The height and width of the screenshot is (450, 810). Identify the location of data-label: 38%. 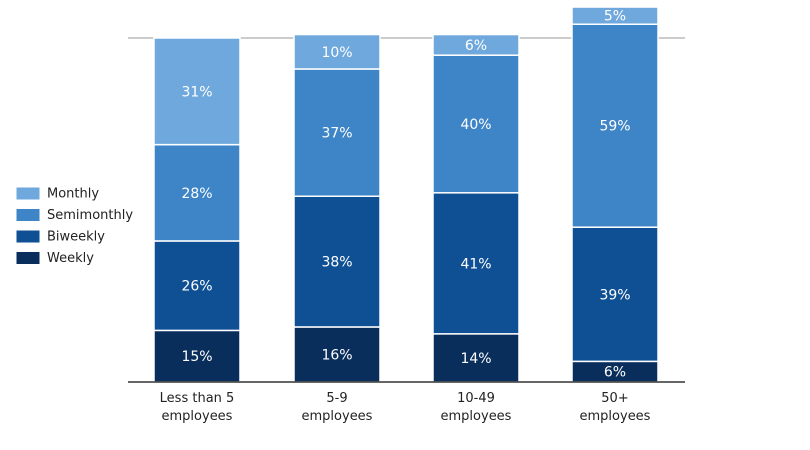
(336, 263).